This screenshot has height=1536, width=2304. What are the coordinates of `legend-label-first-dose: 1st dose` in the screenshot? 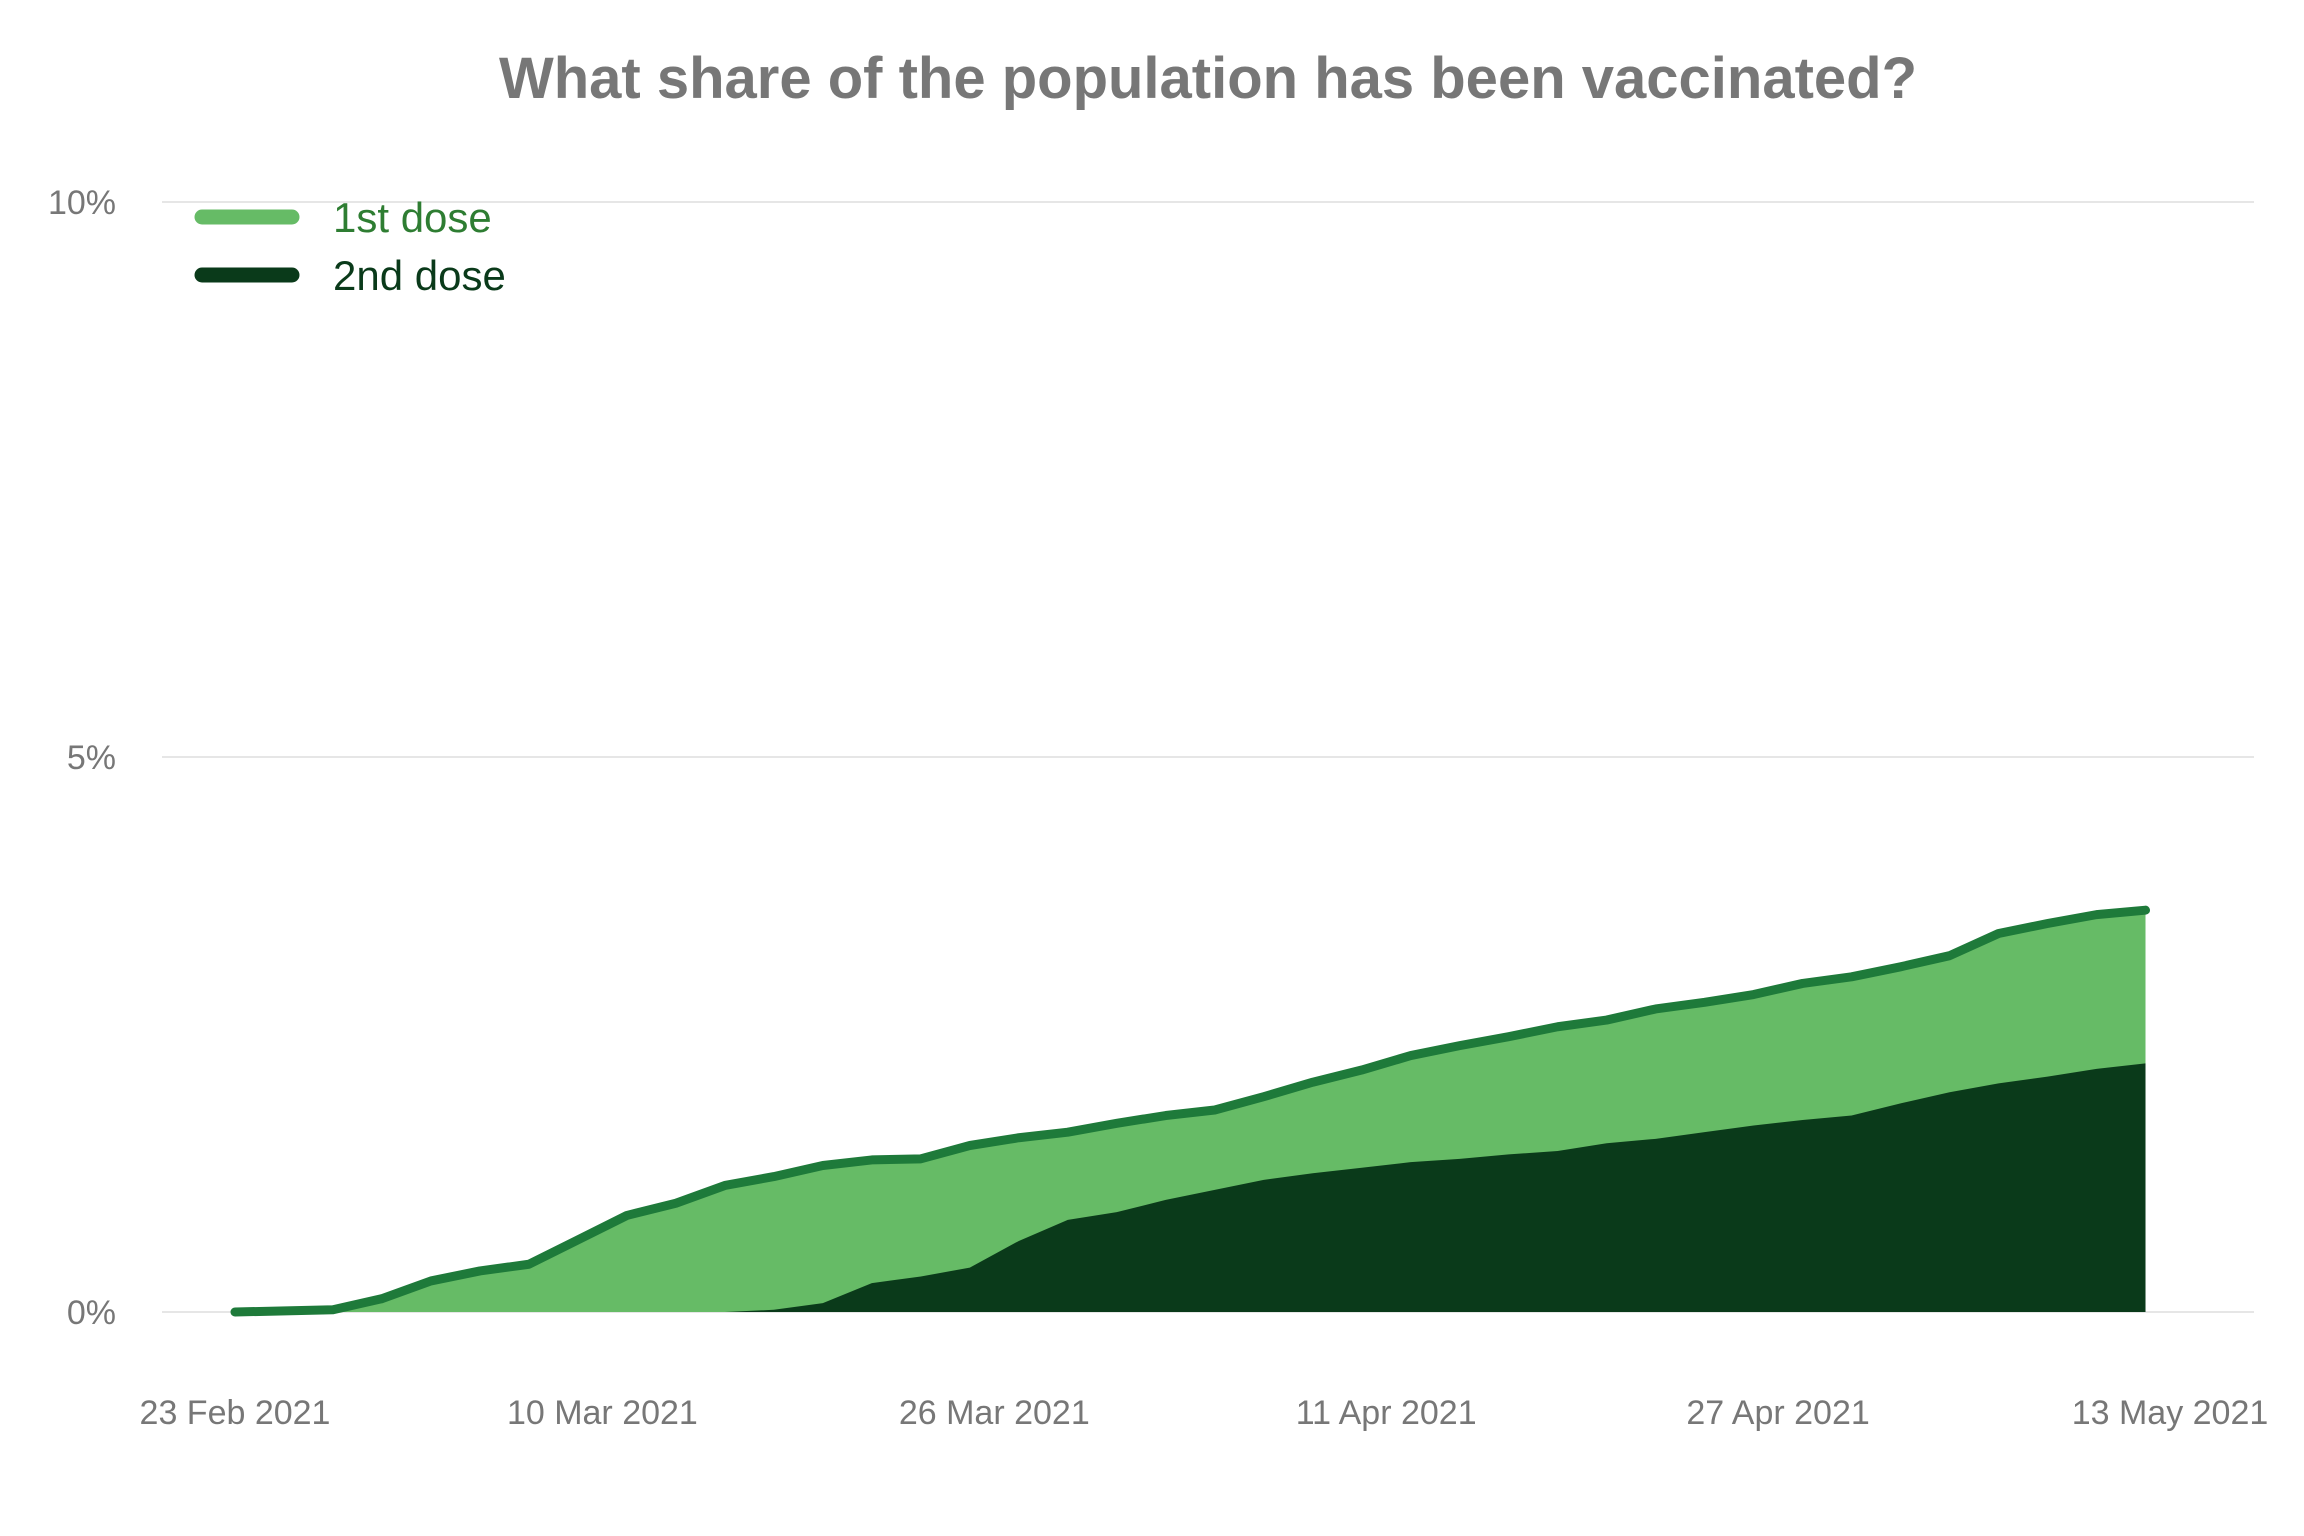 It's located at (412, 217).